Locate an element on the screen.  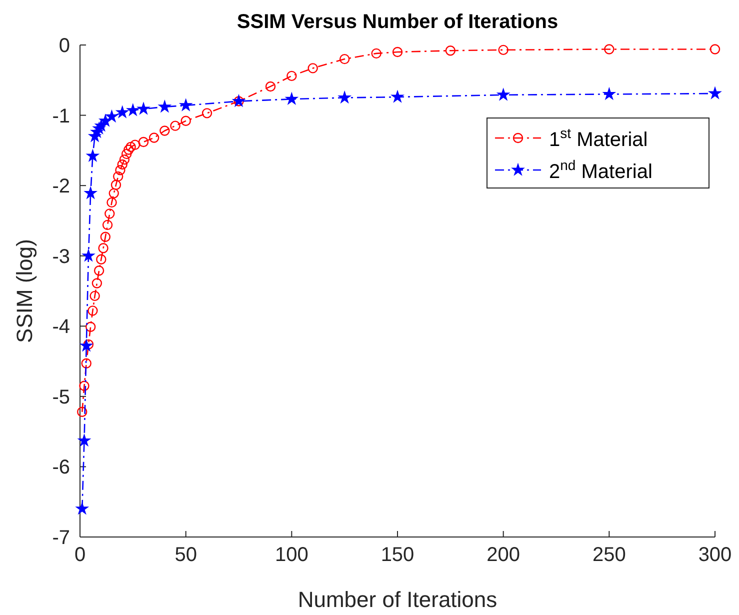
y-tick-label: 0 is located at coordinates (64, 46).